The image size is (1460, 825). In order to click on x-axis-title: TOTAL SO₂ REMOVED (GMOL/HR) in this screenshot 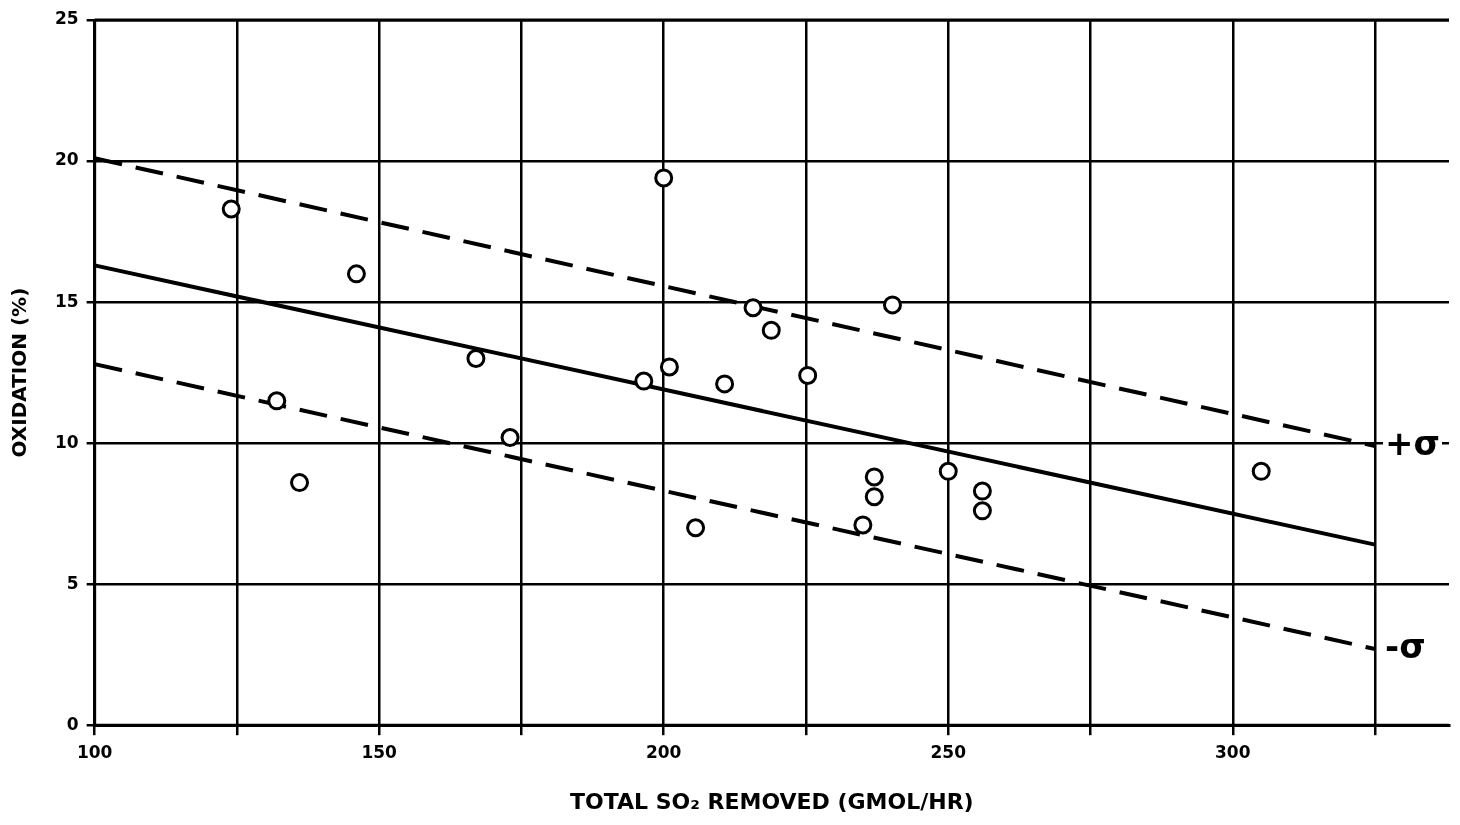, I will do `click(771, 801)`.